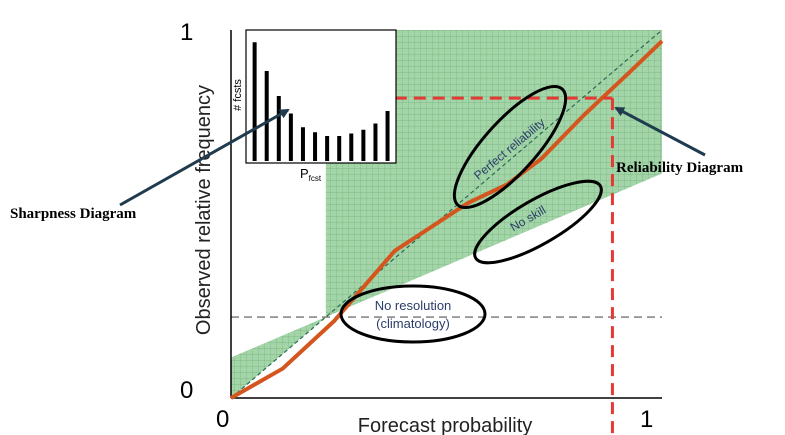 The width and height of the screenshot is (785, 435). What do you see at coordinates (538, 222) in the screenshot?
I see `no-skill-ellipse` at bounding box center [538, 222].